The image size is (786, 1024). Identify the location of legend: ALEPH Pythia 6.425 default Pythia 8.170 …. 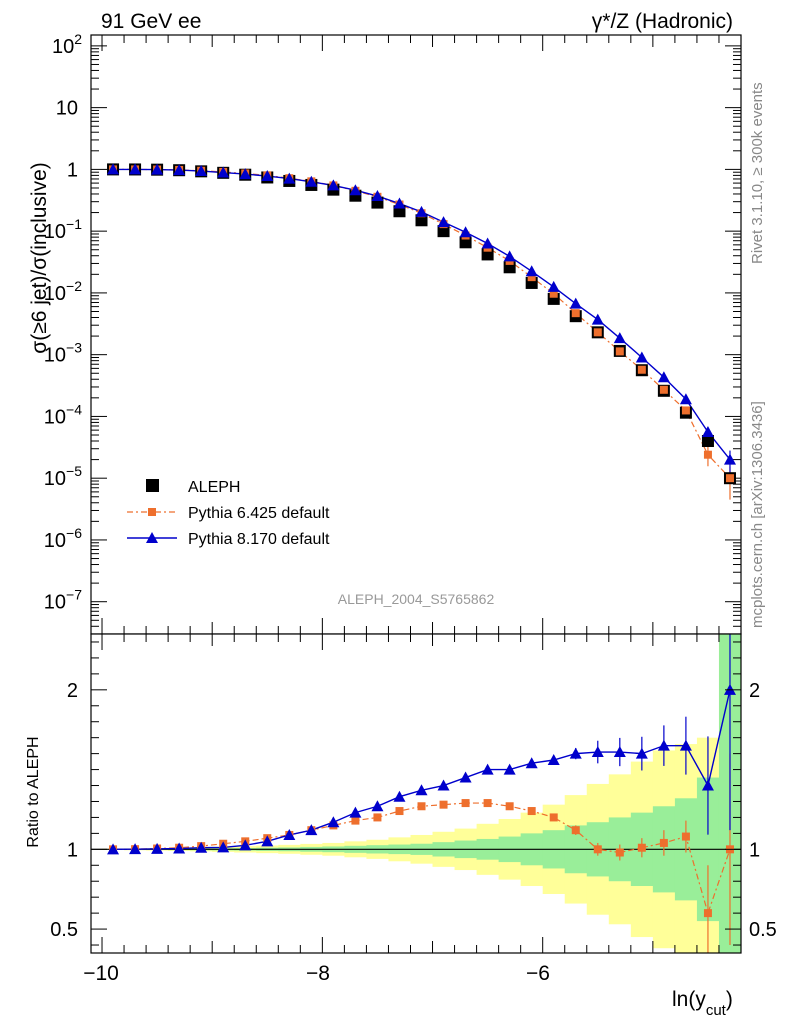
(228, 513).